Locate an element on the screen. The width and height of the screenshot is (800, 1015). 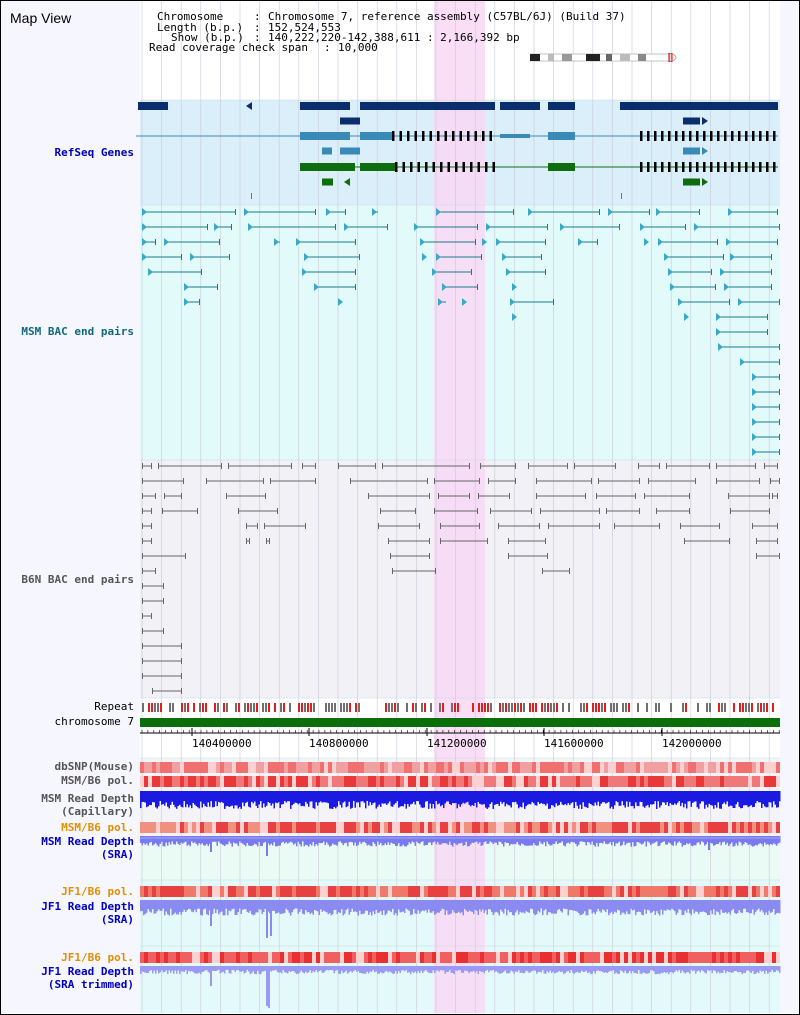
label-msm-depth-sra-1: MSM Read Depth is located at coordinates (87, 841).